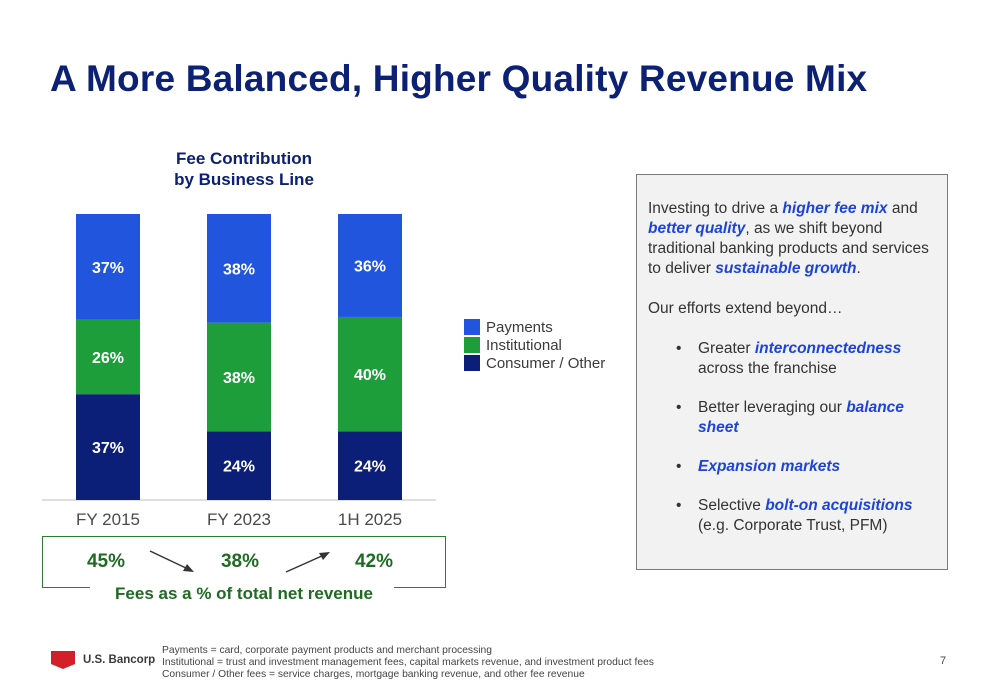 This screenshot has height=685, width=1000. Describe the element at coordinates (244, 158) in the screenshot. I see `chart-title-line-1: Fee Contribution` at that location.